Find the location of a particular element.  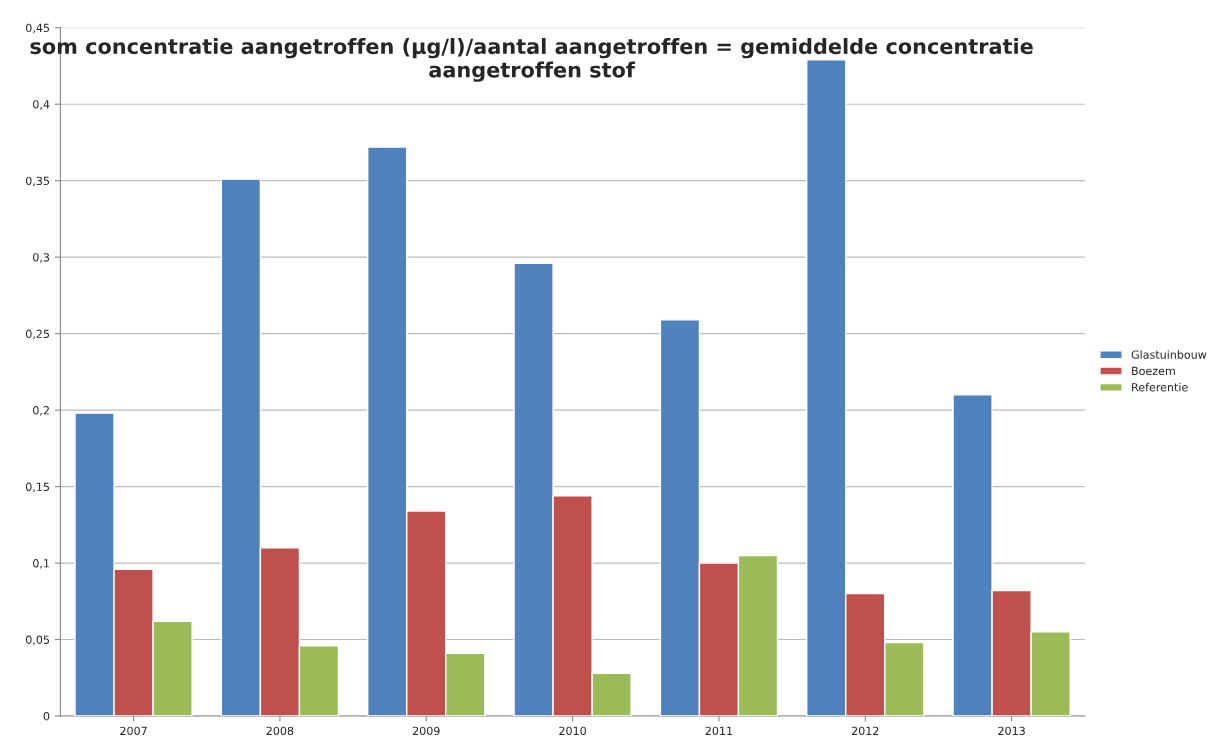

x-tick-label: 2013 is located at coordinates (1011, 731).